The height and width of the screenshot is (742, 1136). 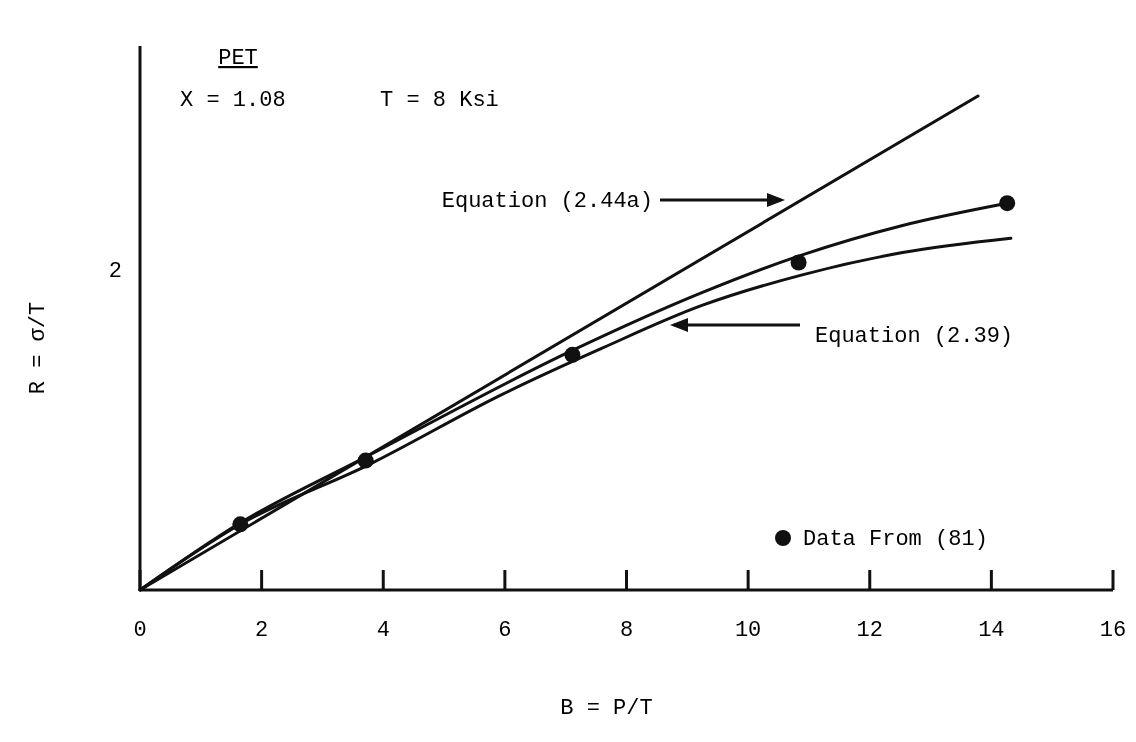 I want to click on x-tick-label: 16, so click(x=1113, y=630).